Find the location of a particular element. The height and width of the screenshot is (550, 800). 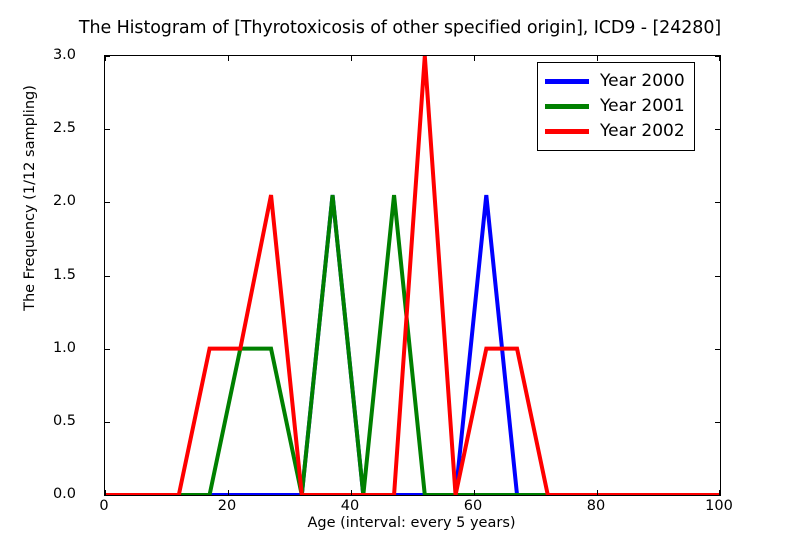

y-tick-label: 1.5 is located at coordinates (64, 274).